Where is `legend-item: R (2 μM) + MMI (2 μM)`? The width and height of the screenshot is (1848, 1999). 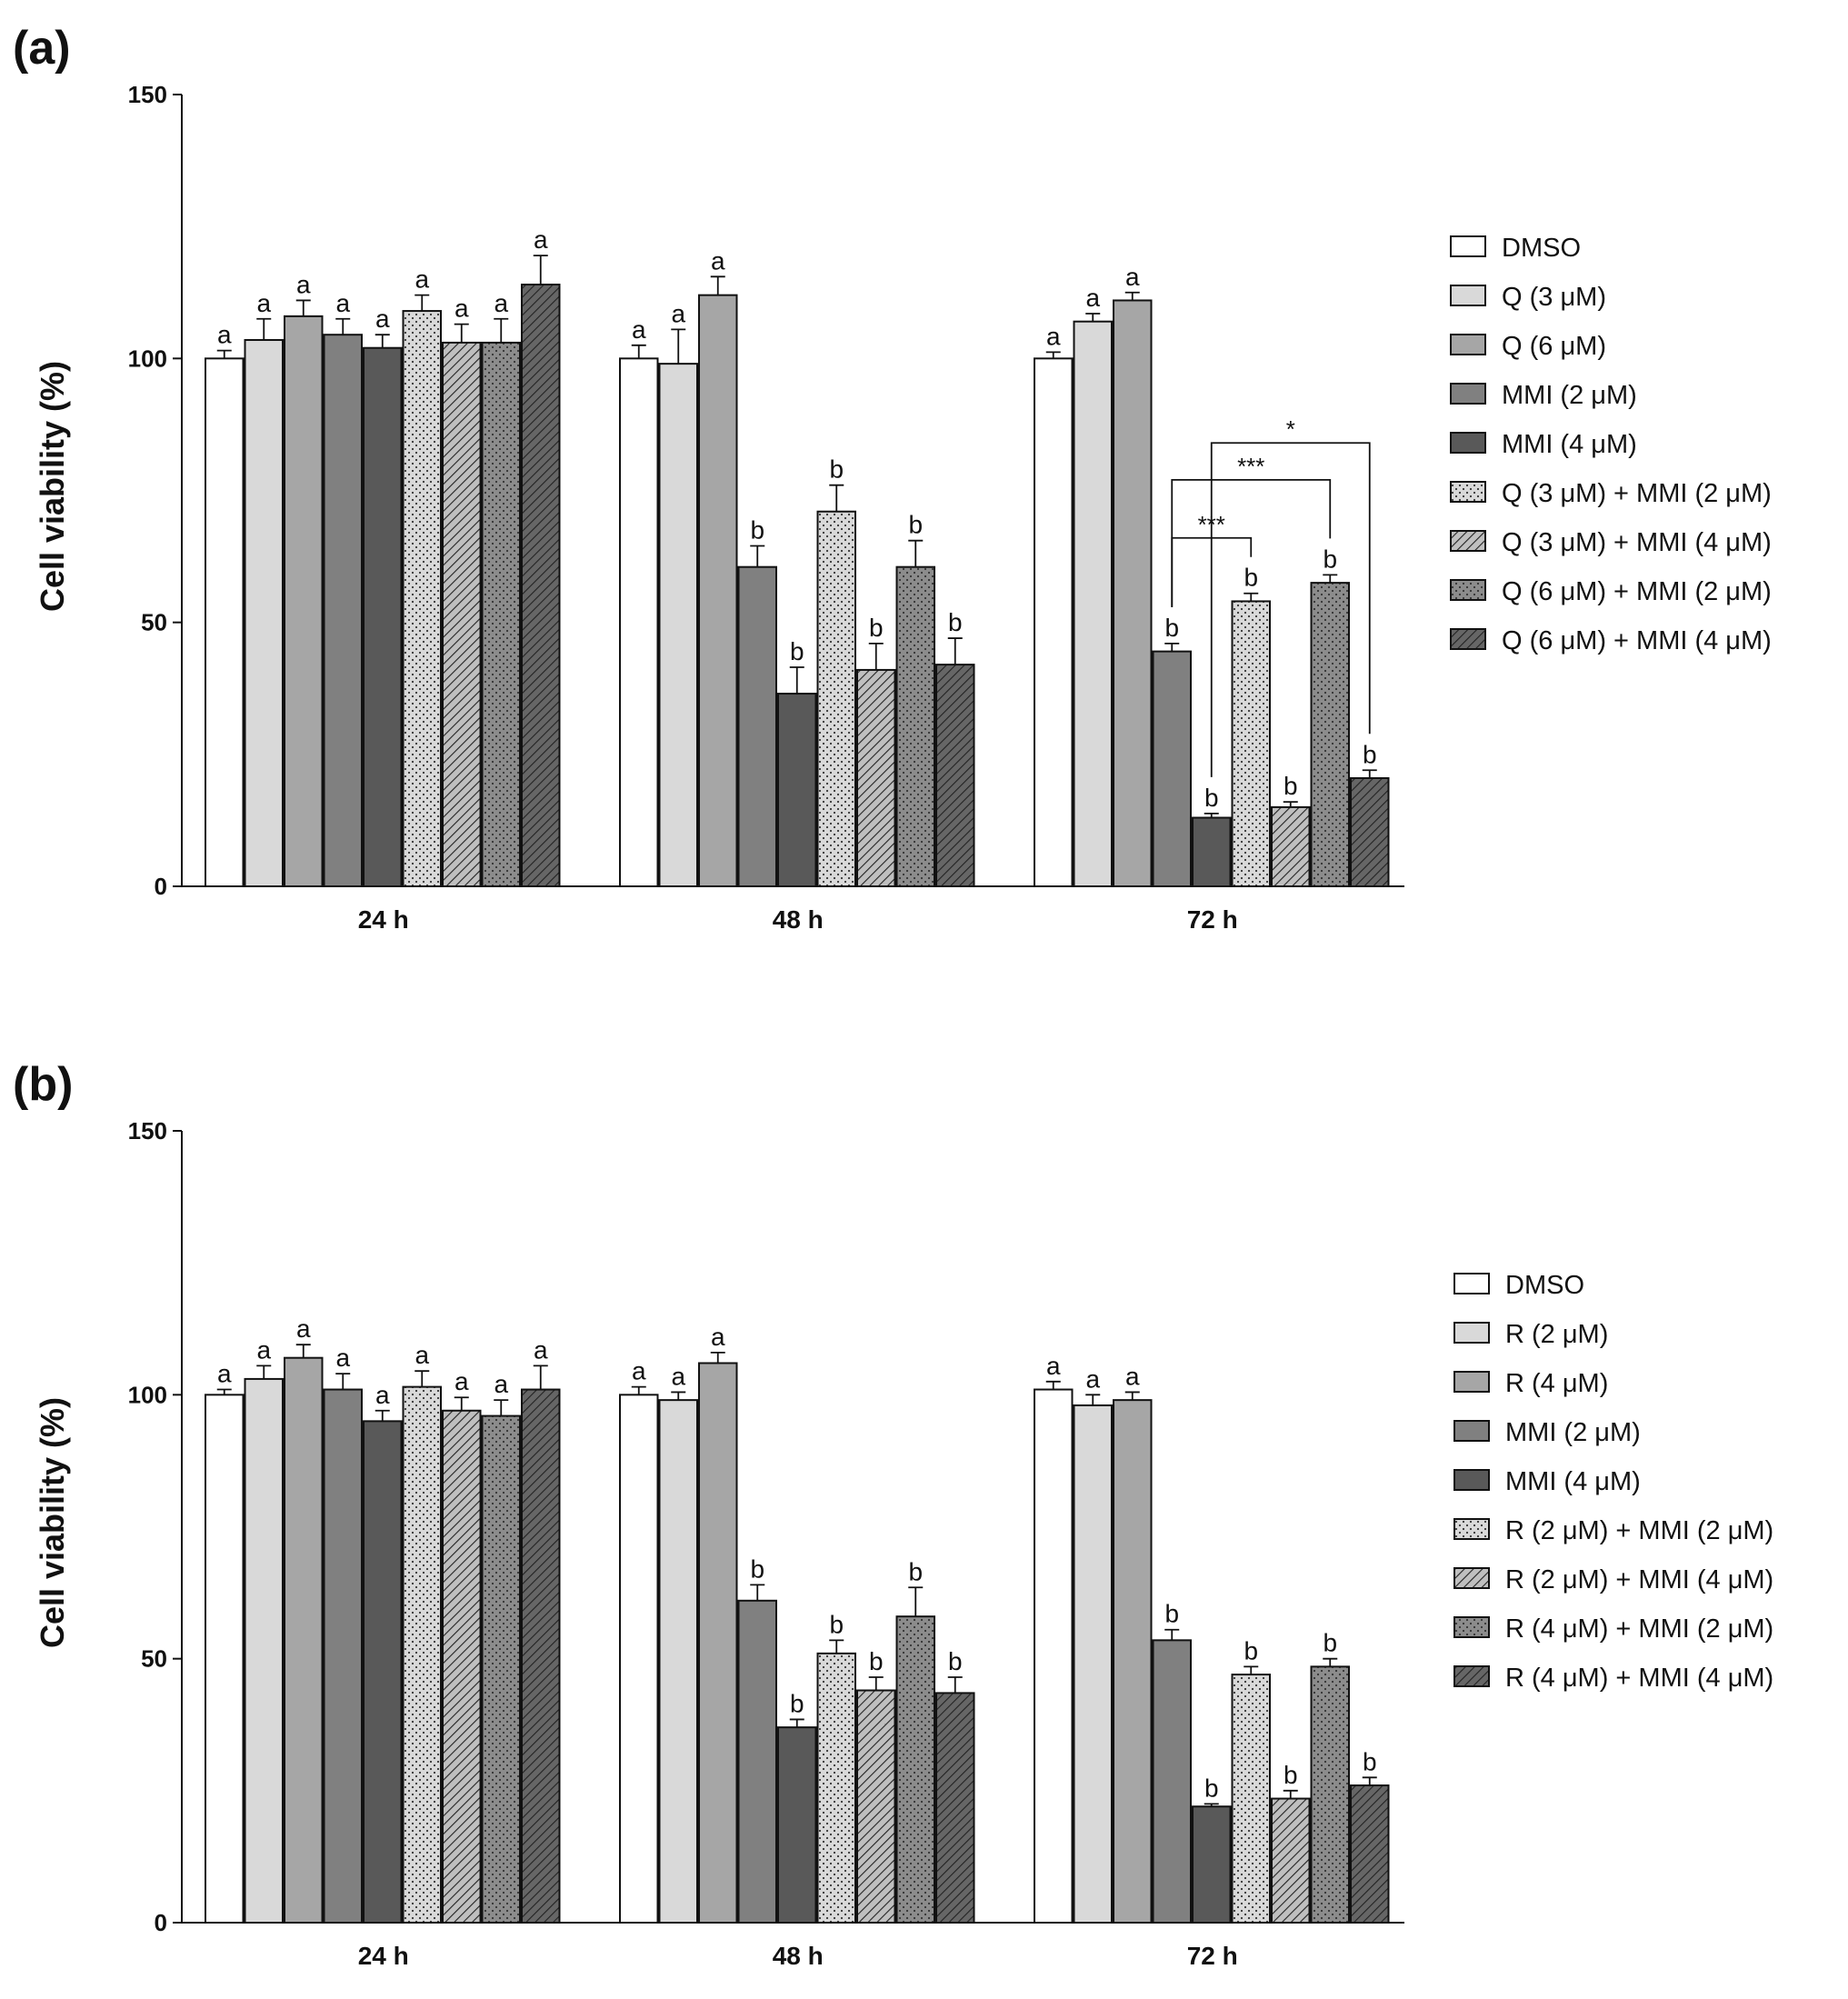
legend-item: R (2 μM) + MMI (2 μM) is located at coordinates (1613, 1530).